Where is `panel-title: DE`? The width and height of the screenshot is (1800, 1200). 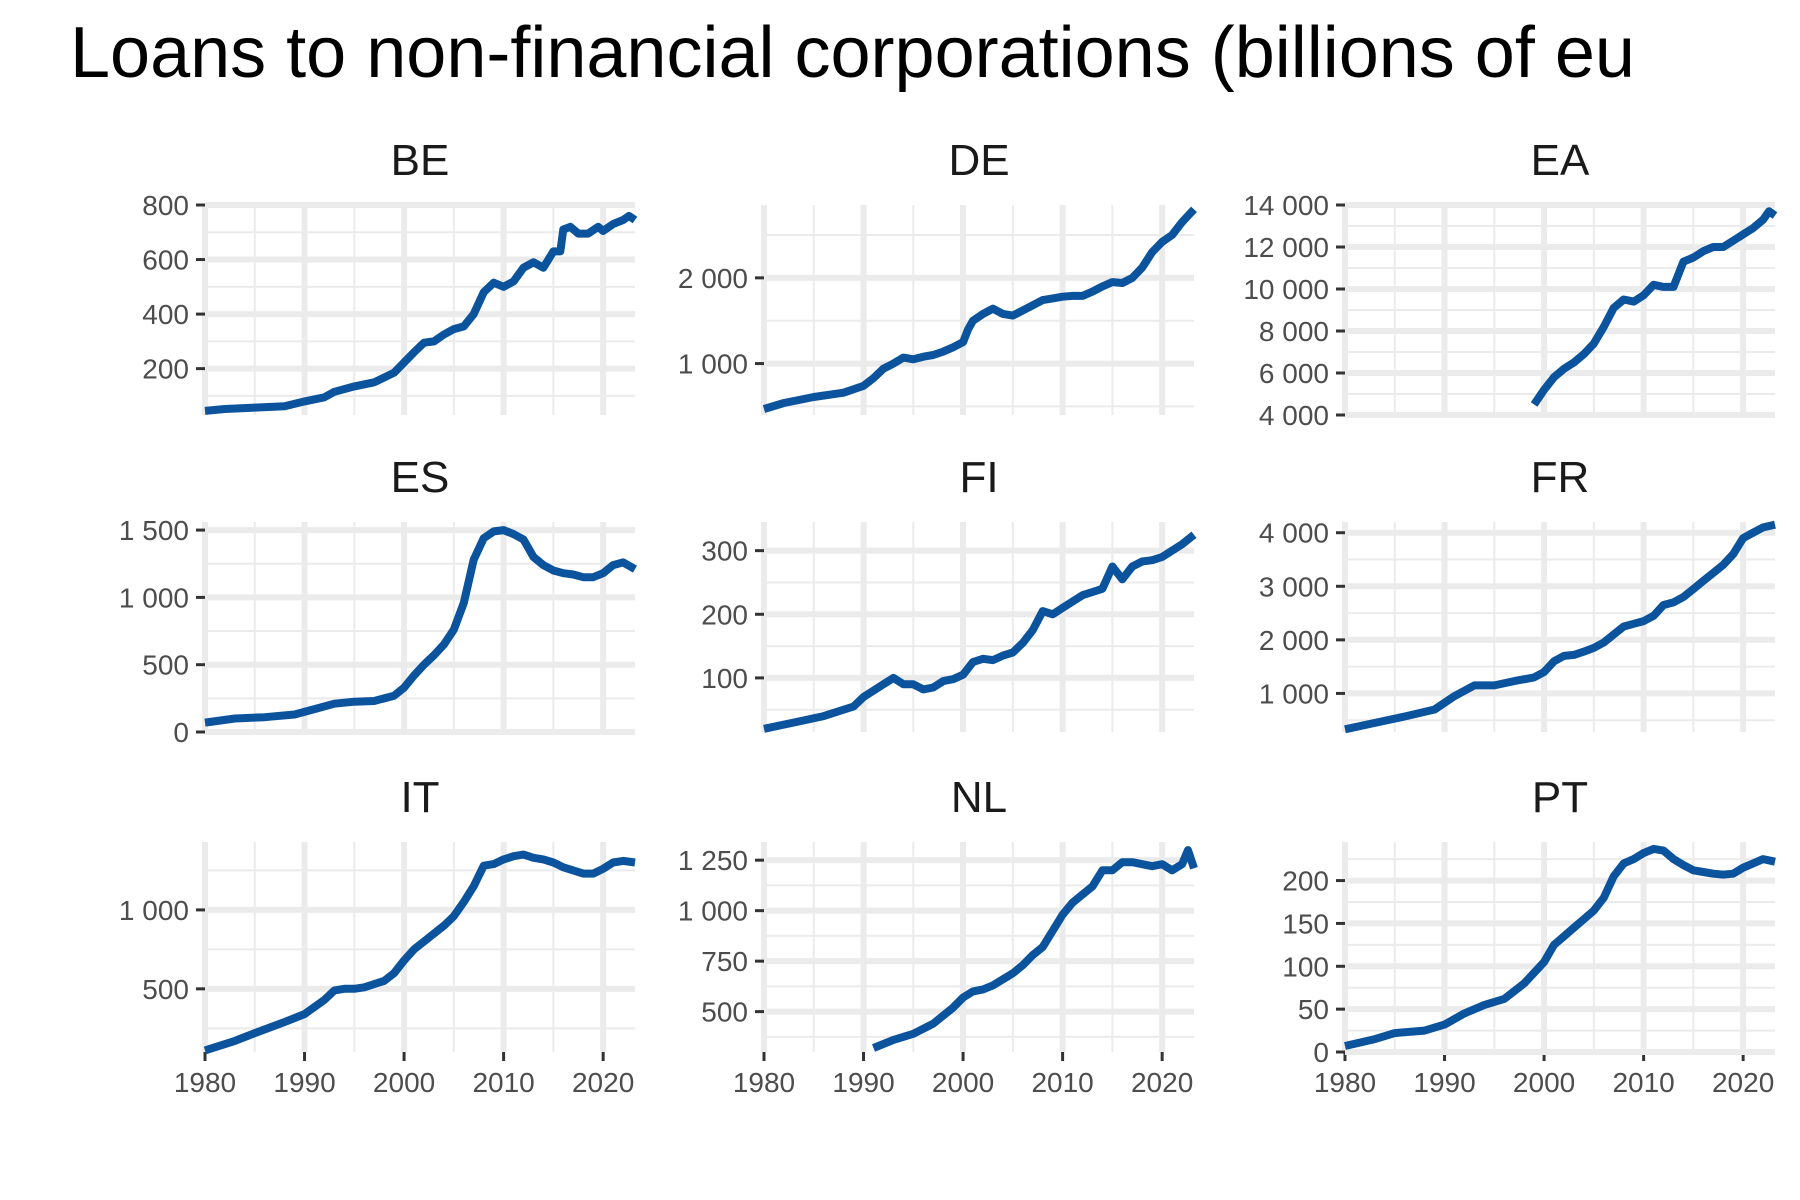
panel-title: DE is located at coordinates (978, 160).